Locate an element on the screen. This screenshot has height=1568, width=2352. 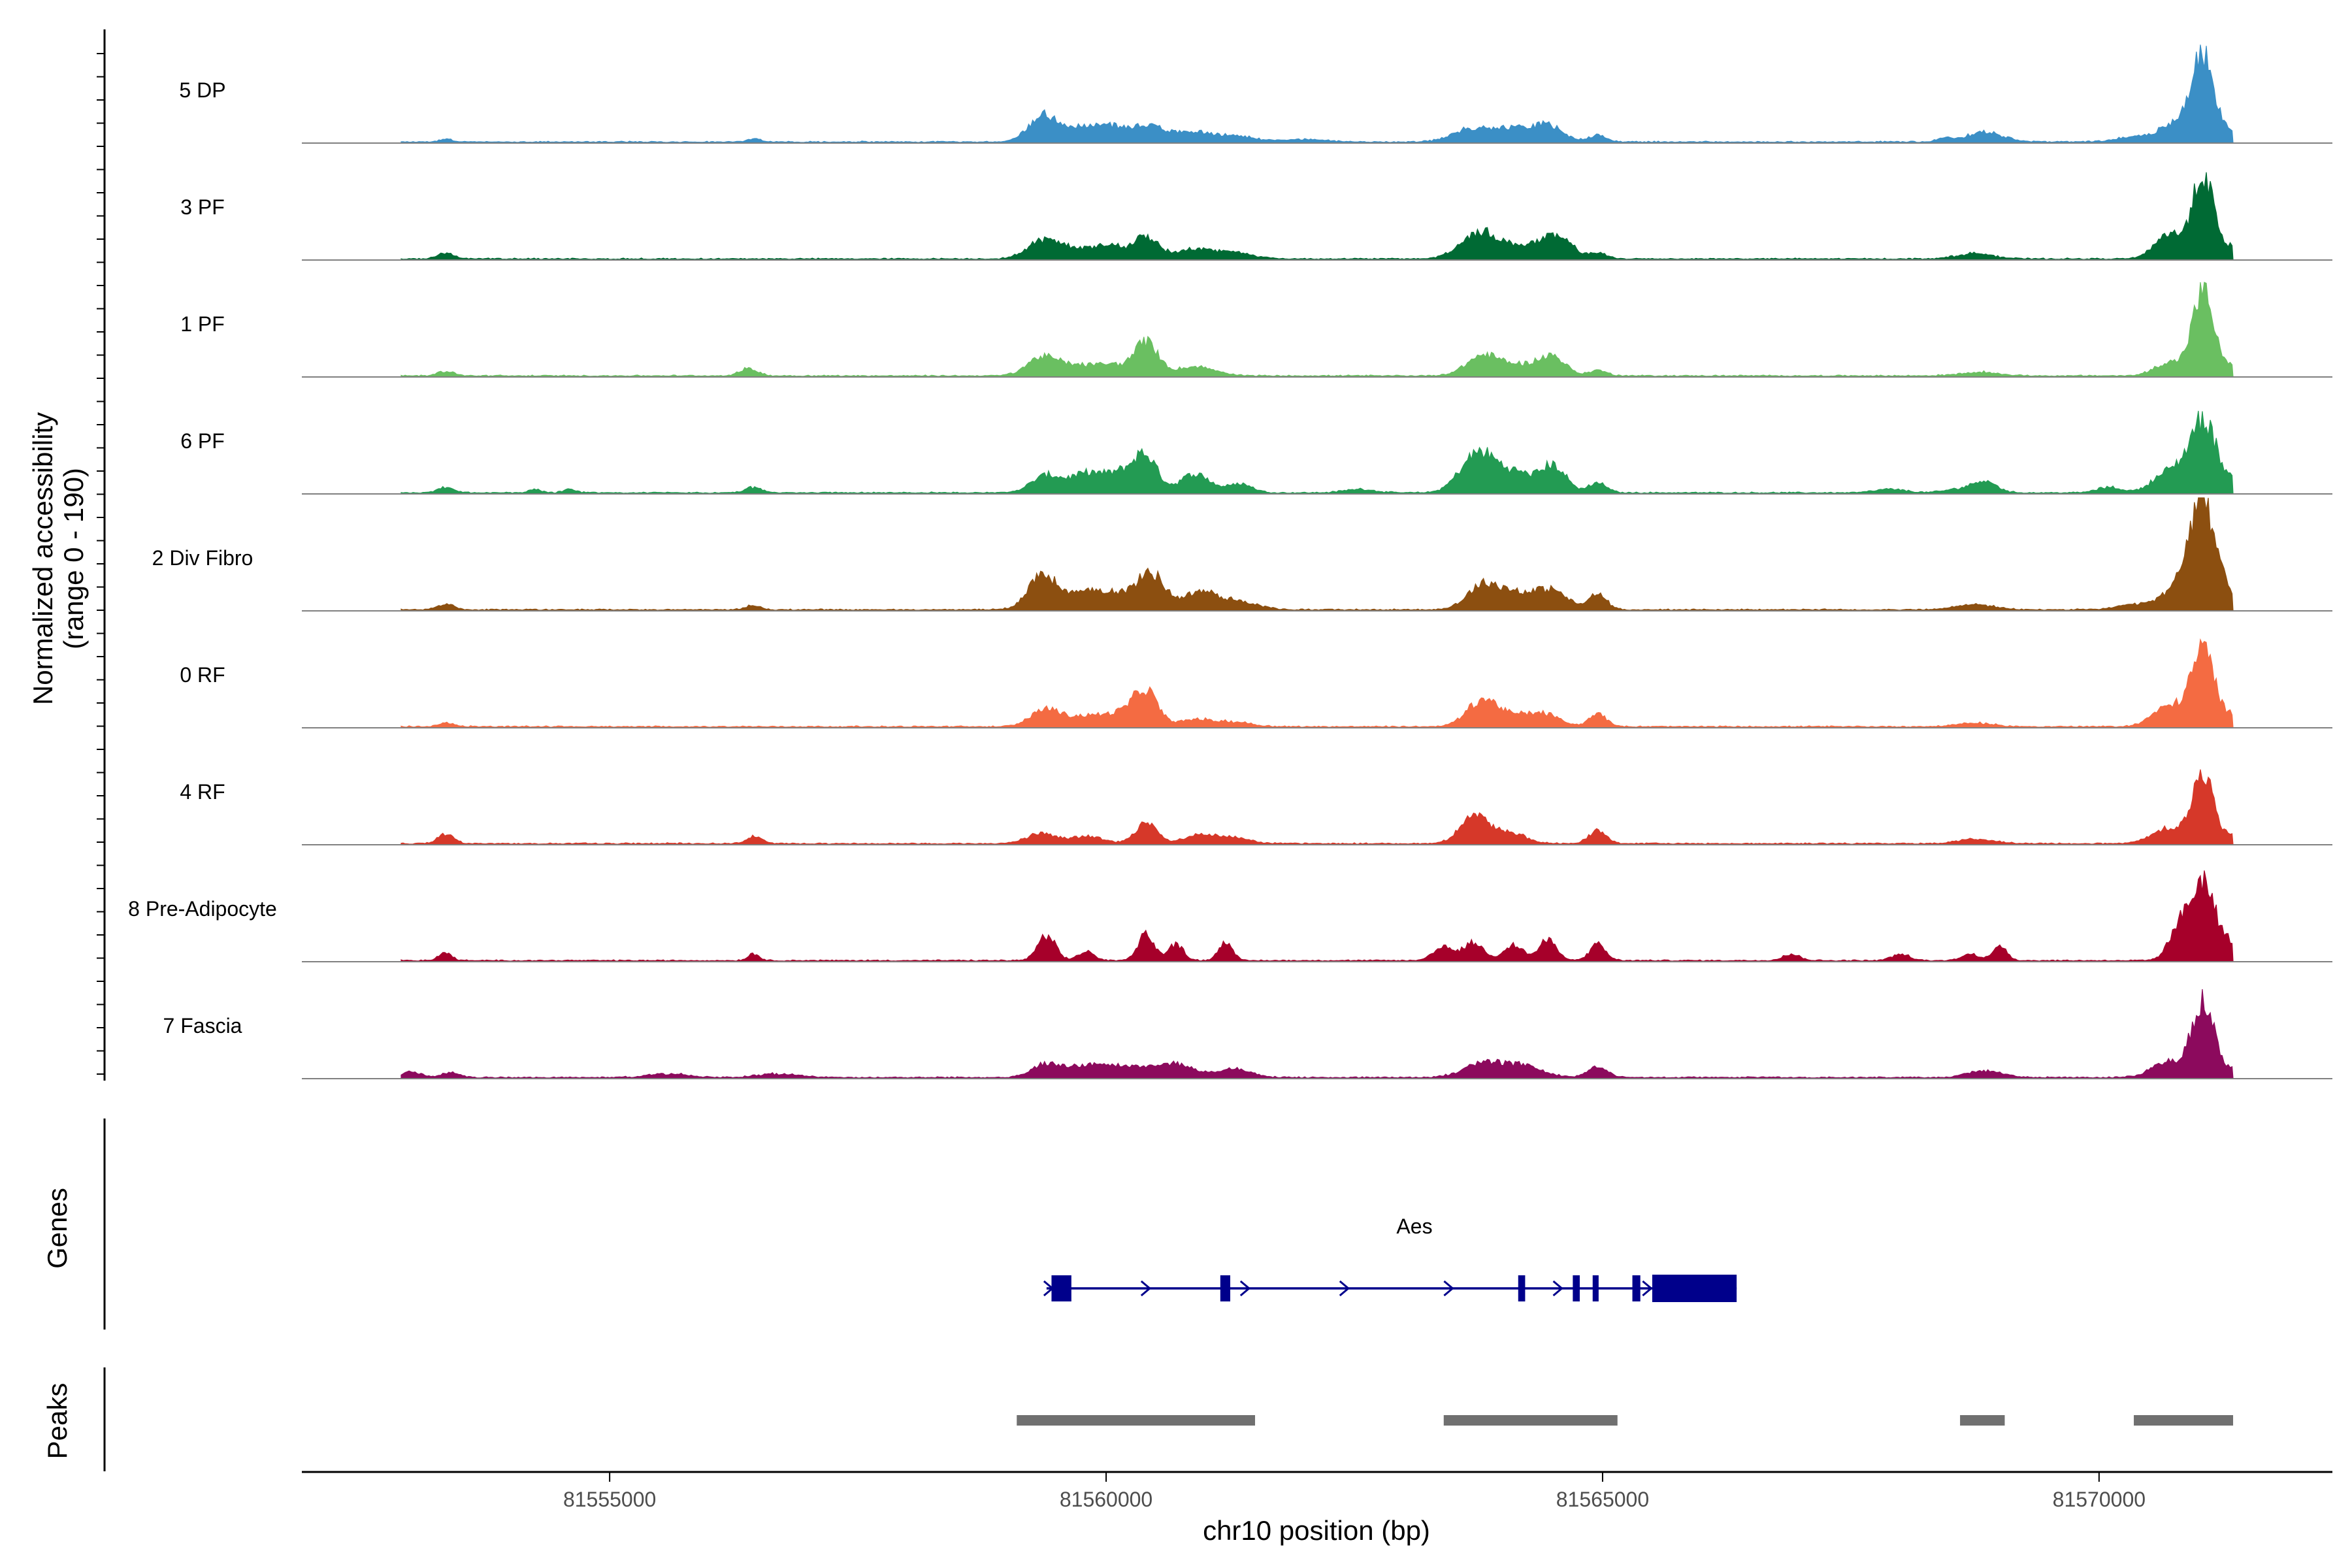
track-5-dp: 5 DP is located at coordinates (1255, 94).